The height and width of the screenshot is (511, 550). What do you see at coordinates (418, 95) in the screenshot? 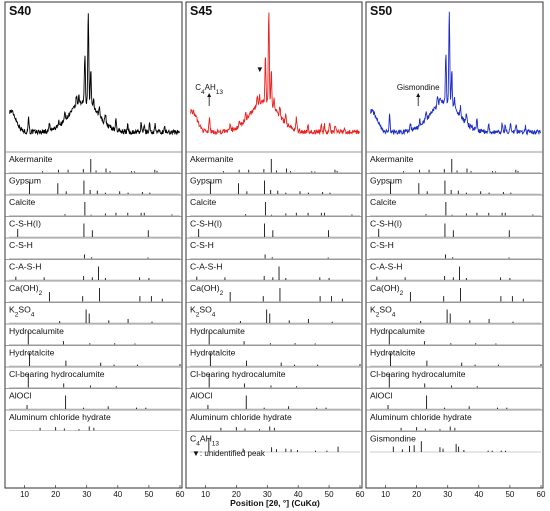
I see `annotation-arrowhead` at bounding box center [418, 95].